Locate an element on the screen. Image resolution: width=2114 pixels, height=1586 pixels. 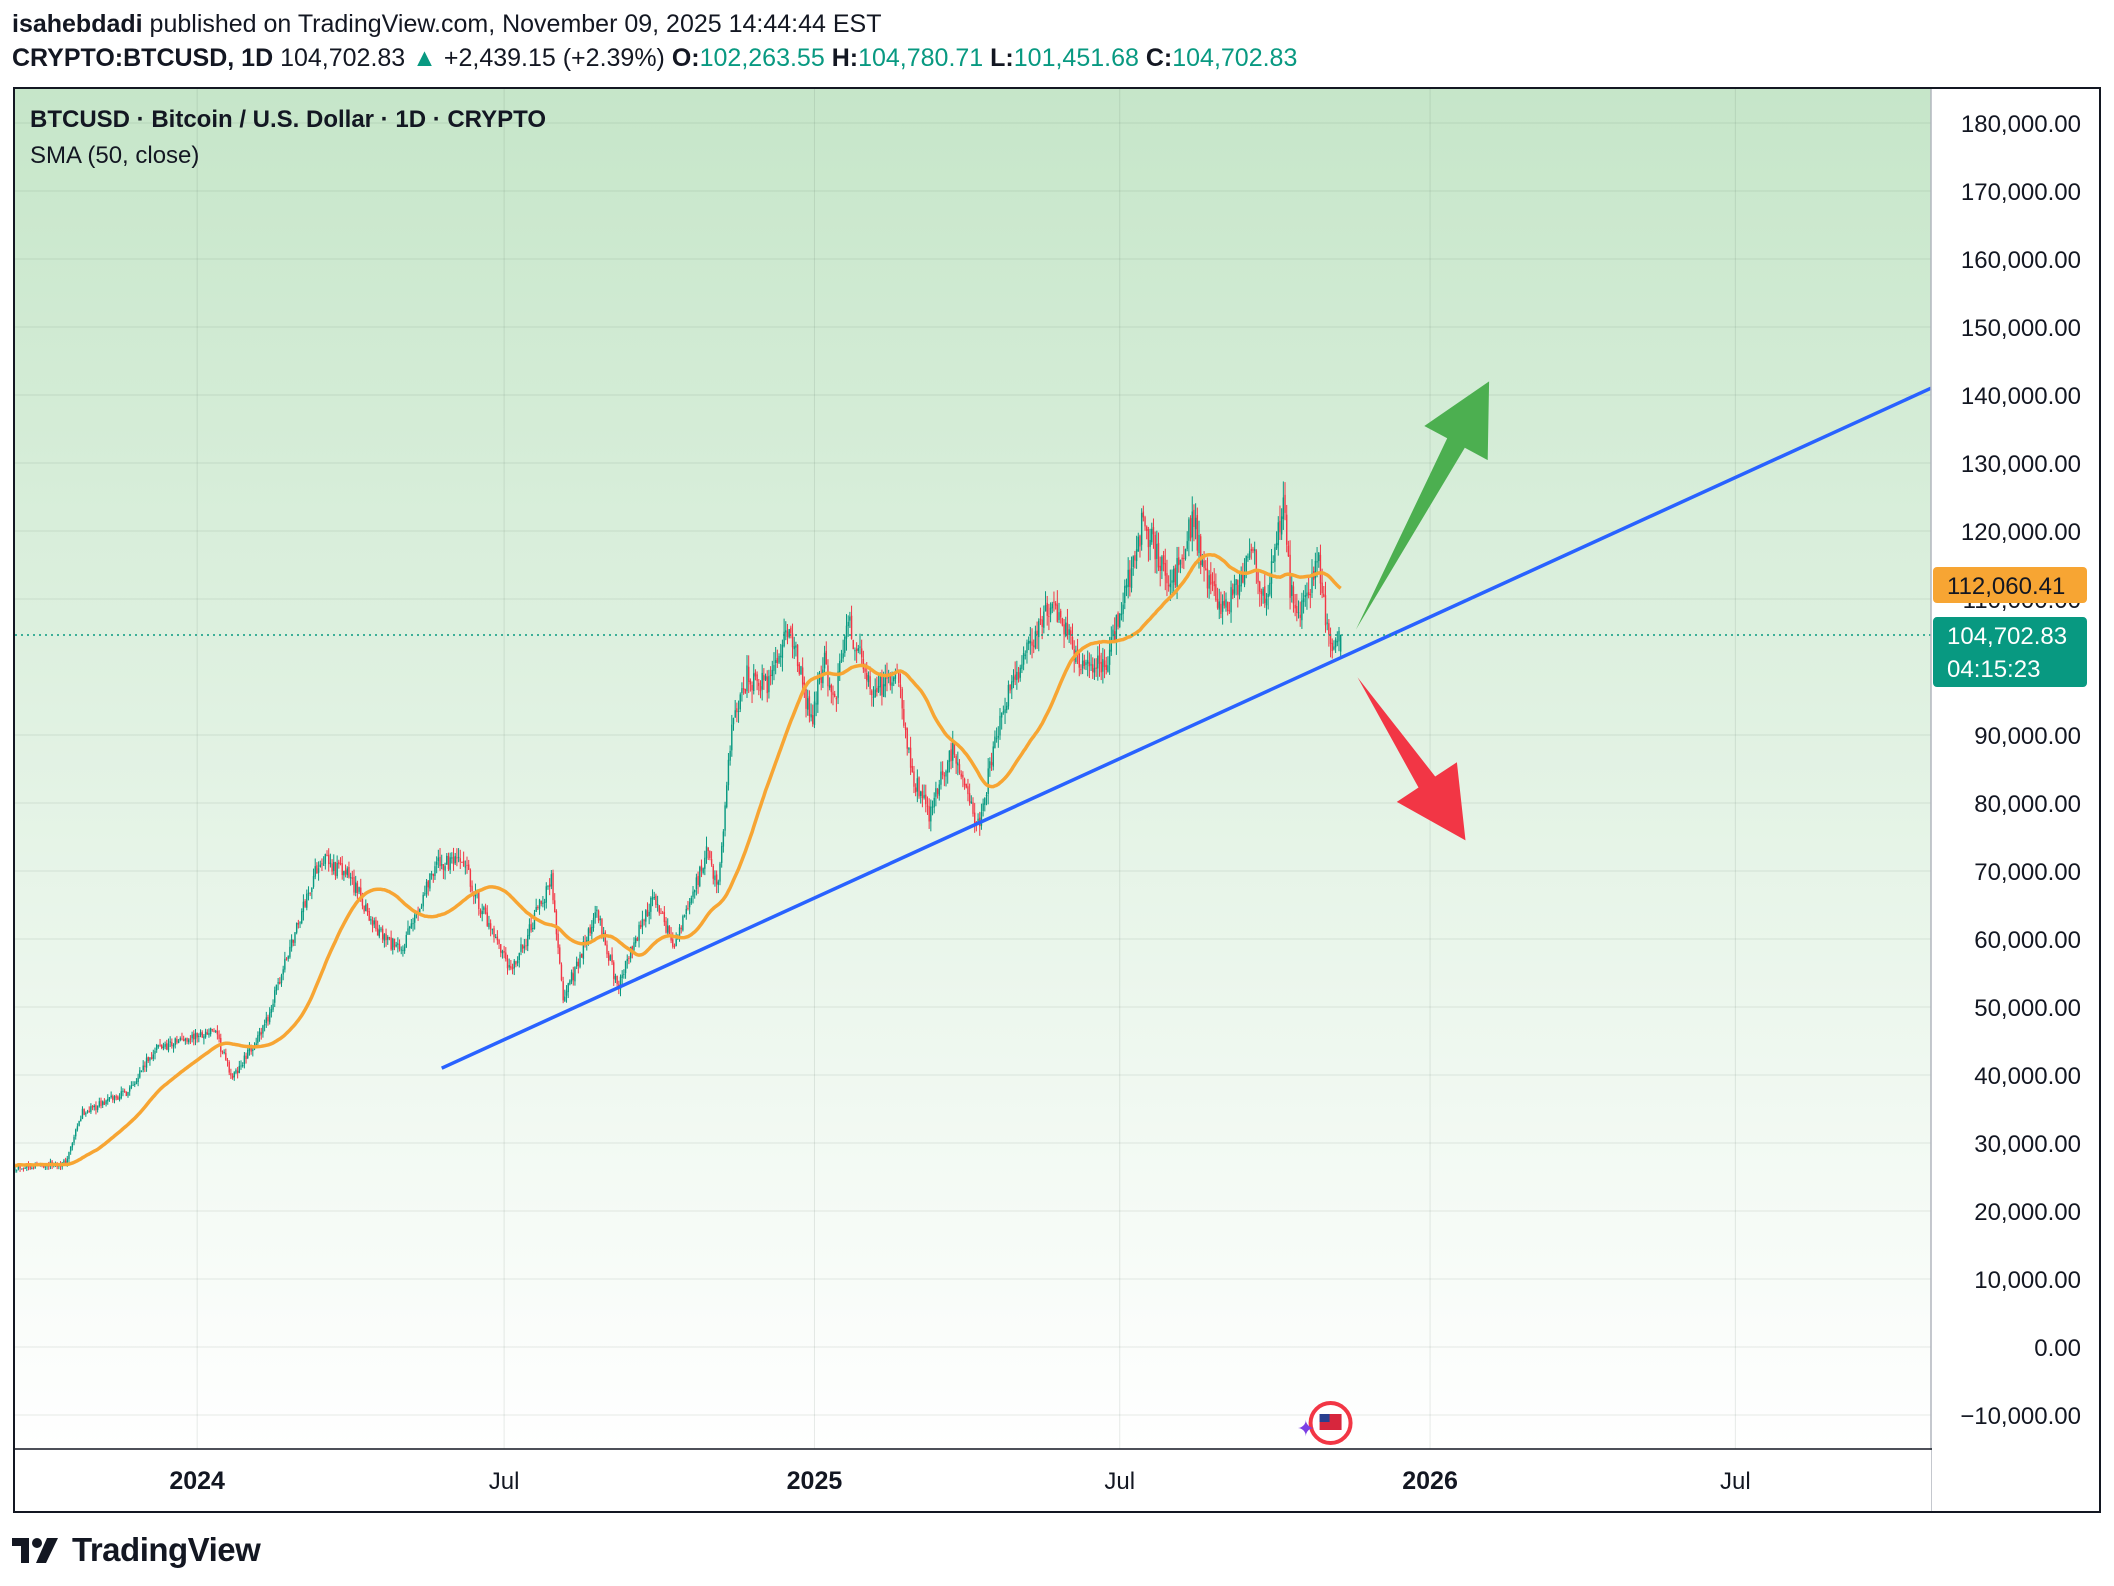
tradingview-logo-icon is located at coordinates (37, 1550).